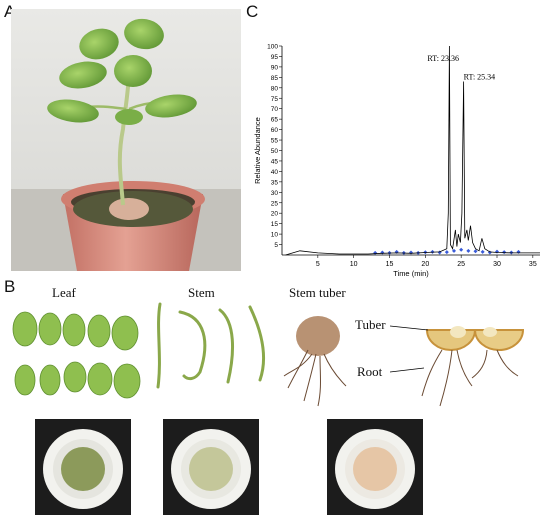  What do you see at coordinates (275, 182) in the screenshot?
I see `chart-y-tick-label: 35` at bounding box center [275, 182].